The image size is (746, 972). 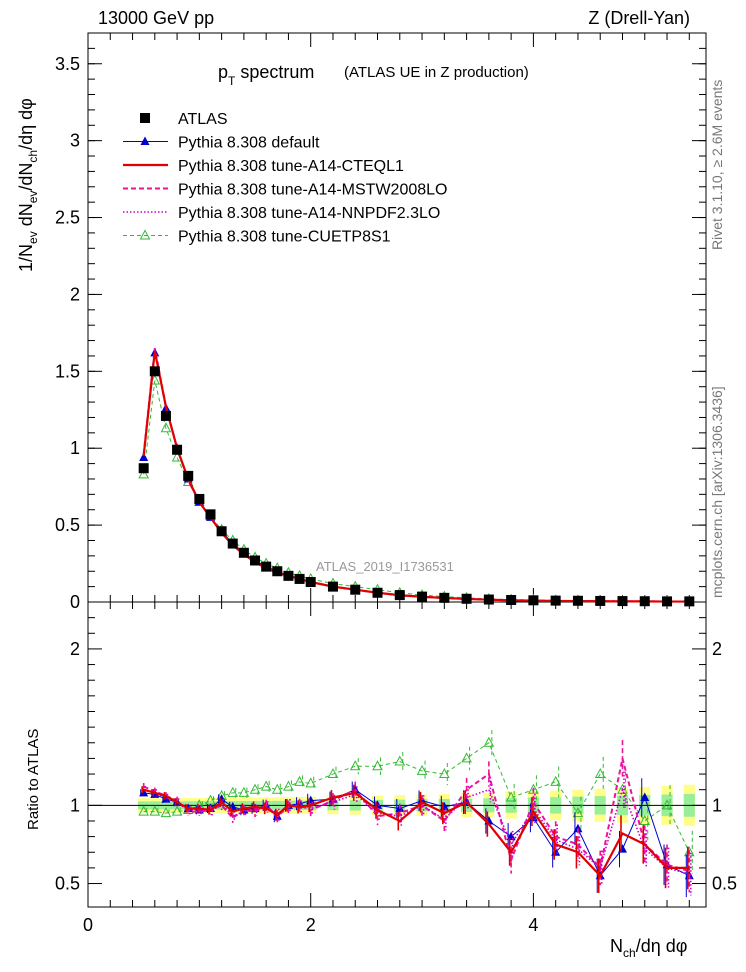 What do you see at coordinates (75, 448) in the screenshot?
I see `y-tick-label-main: 1` at bounding box center [75, 448].